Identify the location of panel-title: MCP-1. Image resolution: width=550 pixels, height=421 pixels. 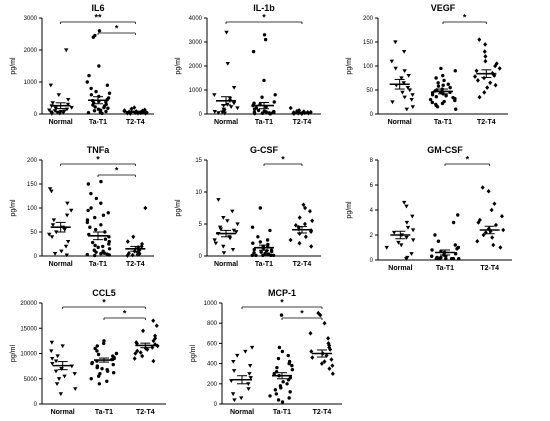
(282, 293).